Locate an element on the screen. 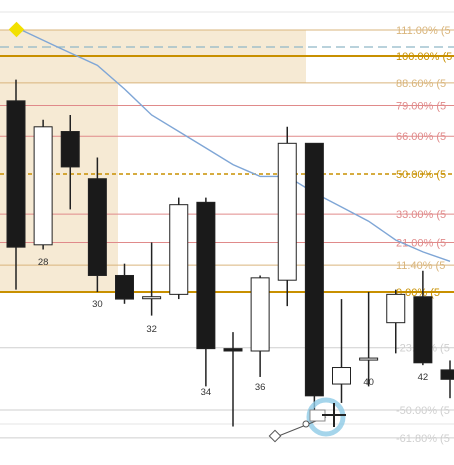 This screenshot has height=465, width=454. fib-level-label: 11.40% (5 is located at coordinates (420, 266).